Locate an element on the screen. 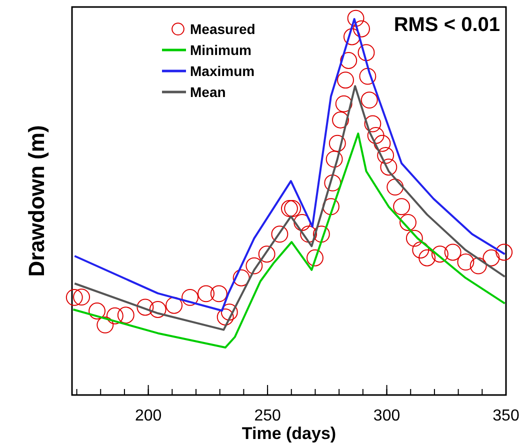 This screenshot has height=445, width=526. x-tick-label: 250 is located at coordinates (267, 415).